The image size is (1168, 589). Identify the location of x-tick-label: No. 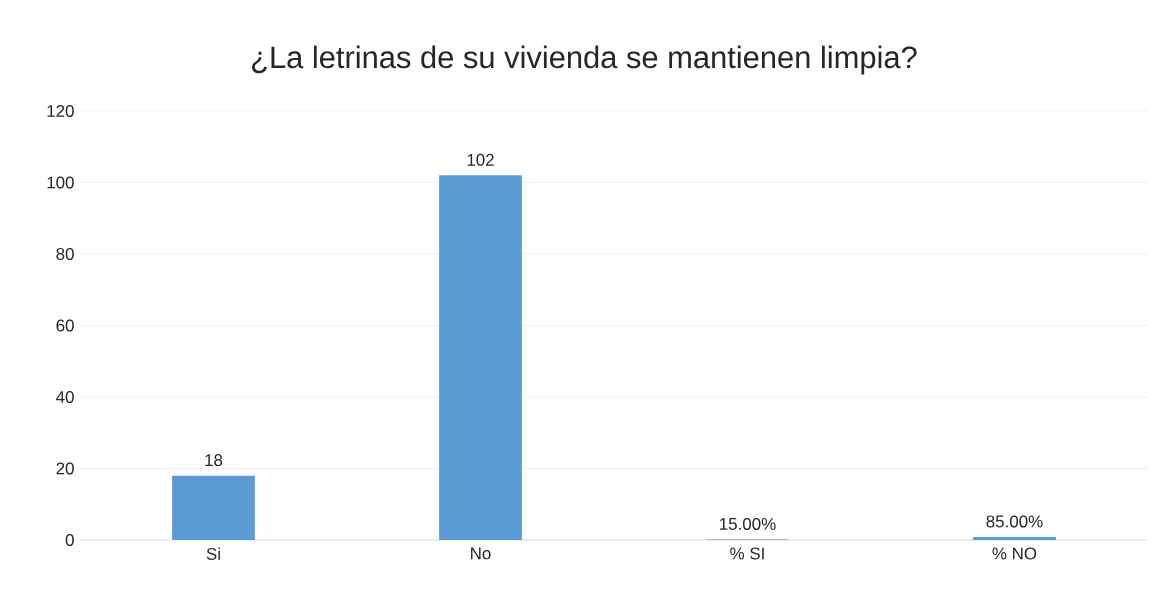
(481, 553).